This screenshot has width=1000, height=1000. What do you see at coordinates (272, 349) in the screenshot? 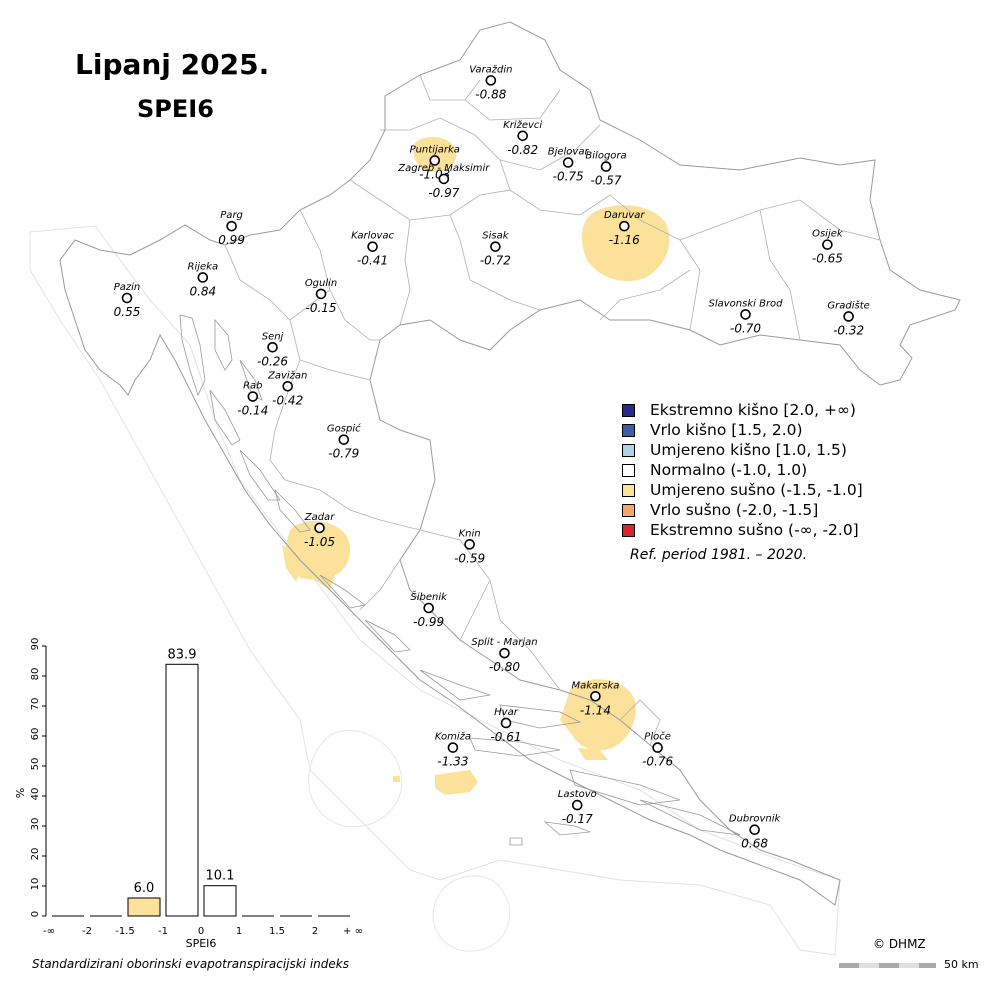
I see `station: Senj -0.26` at bounding box center [272, 349].